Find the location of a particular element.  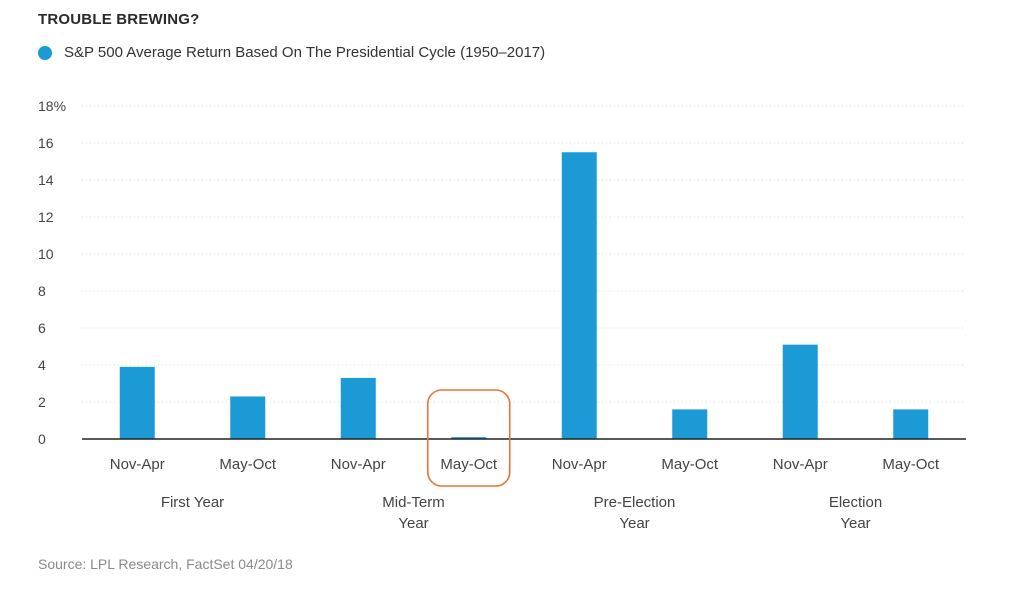

y-tick-label: 18% is located at coordinates (52, 106).